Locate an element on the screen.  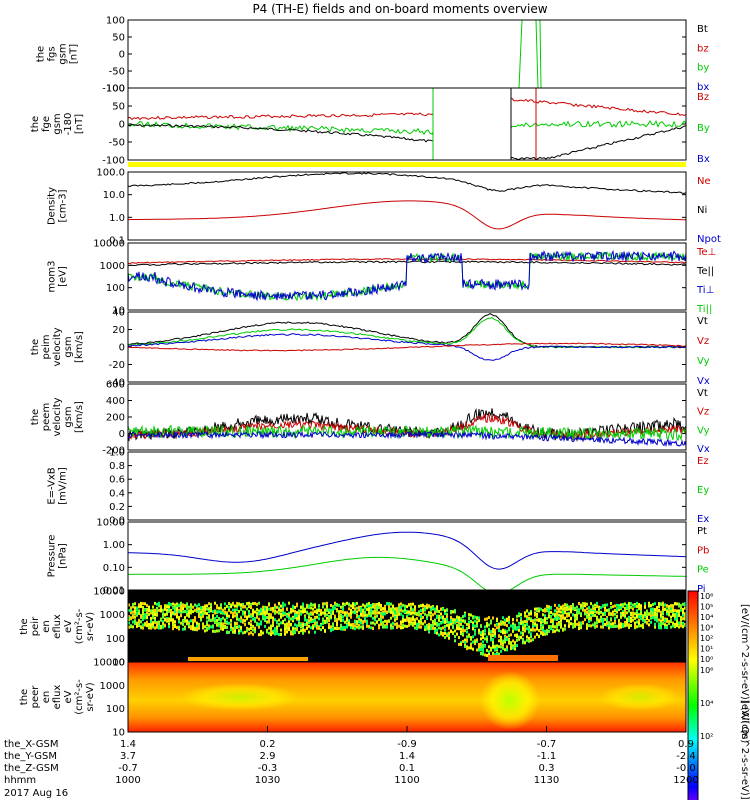
x-row-value: 1.4 is located at coordinates (407, 756).